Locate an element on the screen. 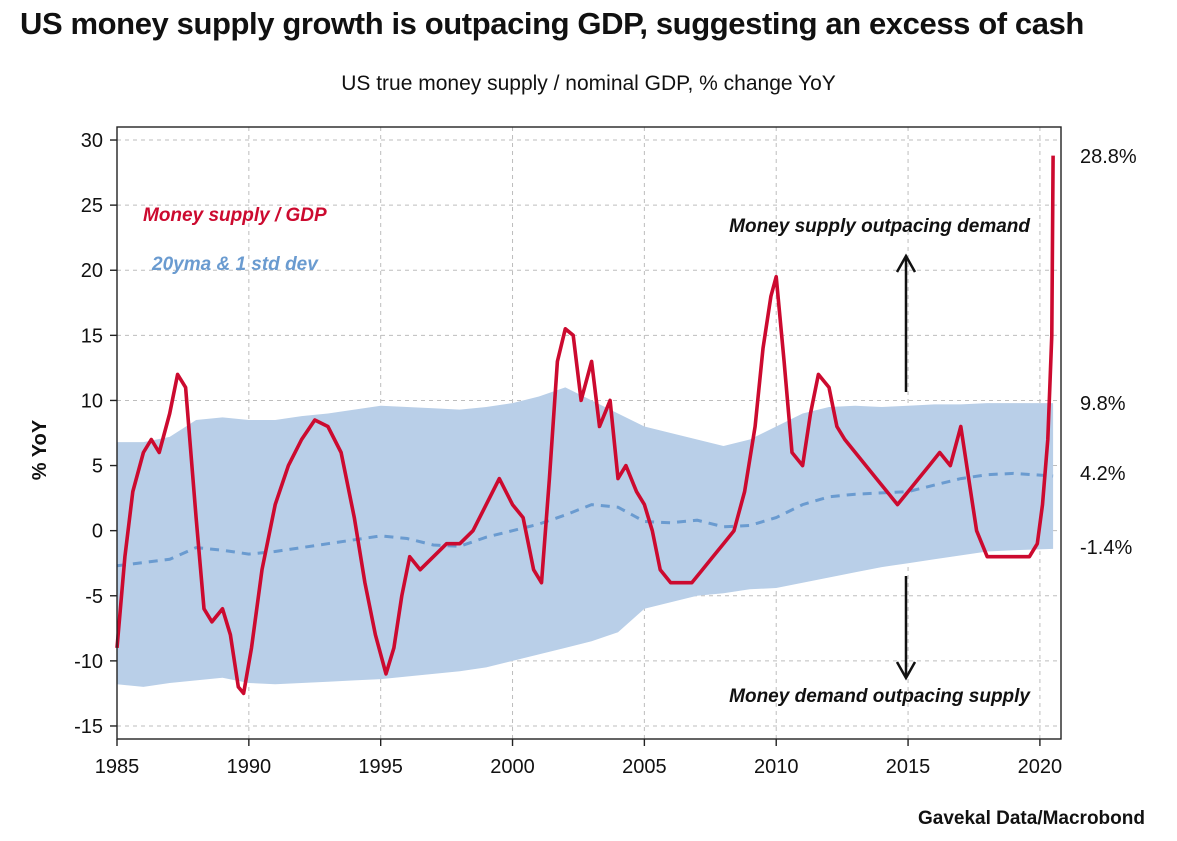 This screenshot has width=1177, height=841. y-tick-label: -10 is located at coordinates (88, 662).